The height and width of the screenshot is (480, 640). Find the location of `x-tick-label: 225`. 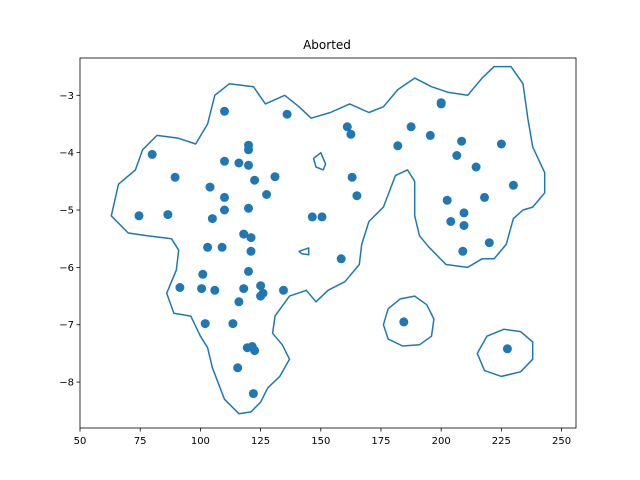

x-tick-label: 225 is located at coordinates (501, 441).